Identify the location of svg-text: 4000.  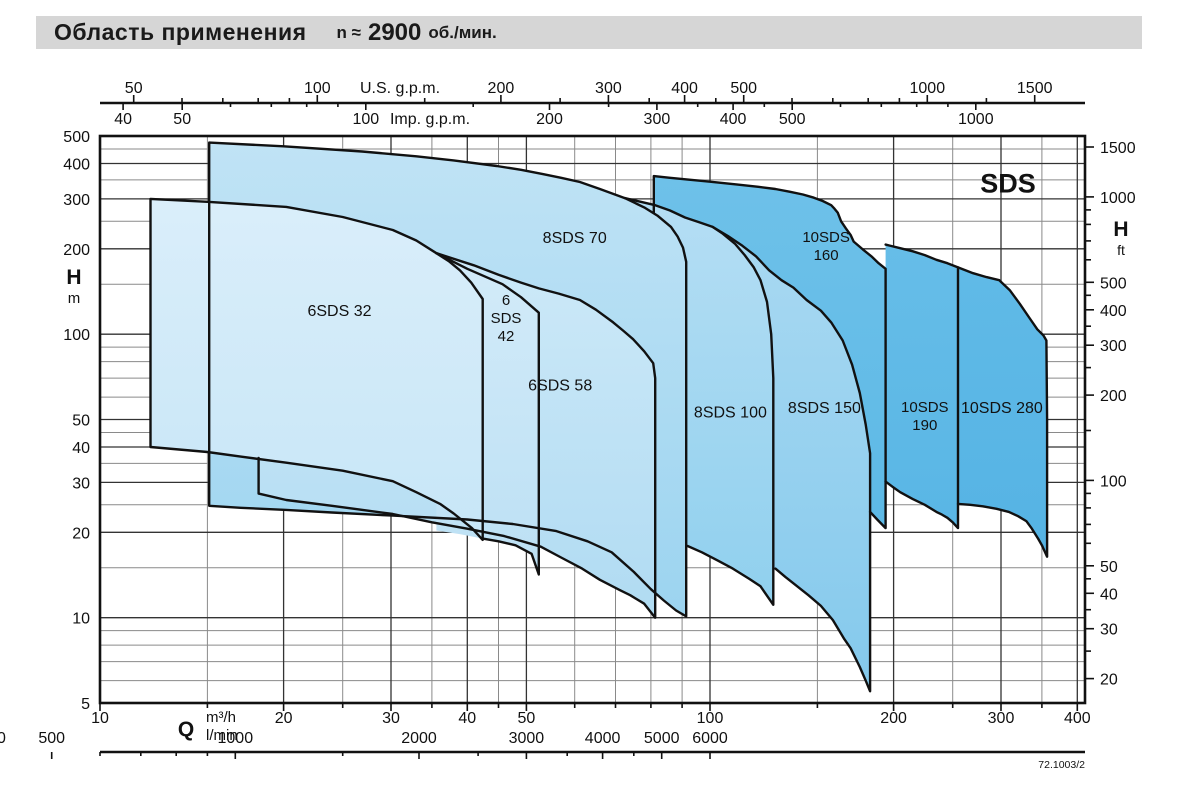
(603, 738).